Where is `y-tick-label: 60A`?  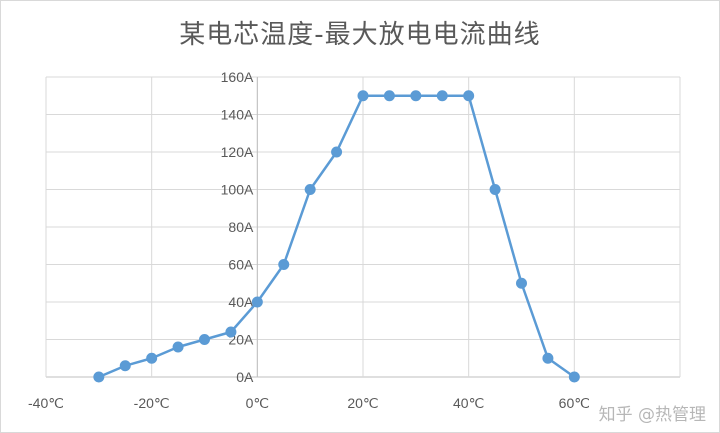
y-tick-label: 60A is located at coordinates (241, 265).